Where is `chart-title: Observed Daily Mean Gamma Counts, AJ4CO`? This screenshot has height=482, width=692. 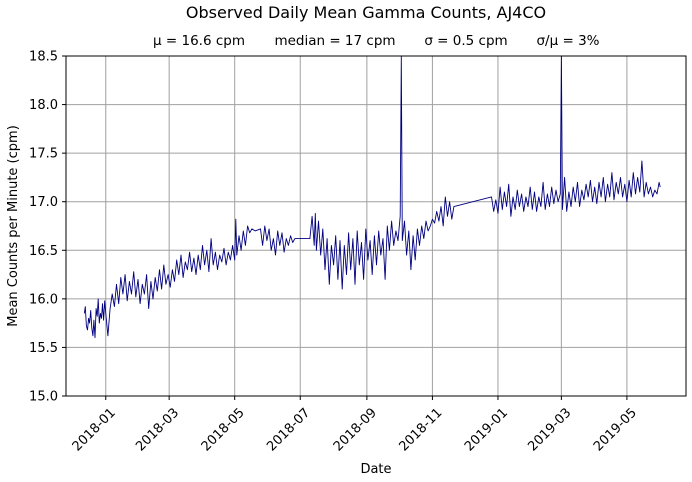
chart-title: Observed Daily Mean Gamma Counts, AJ4CO is located at coordinates (366, 12).